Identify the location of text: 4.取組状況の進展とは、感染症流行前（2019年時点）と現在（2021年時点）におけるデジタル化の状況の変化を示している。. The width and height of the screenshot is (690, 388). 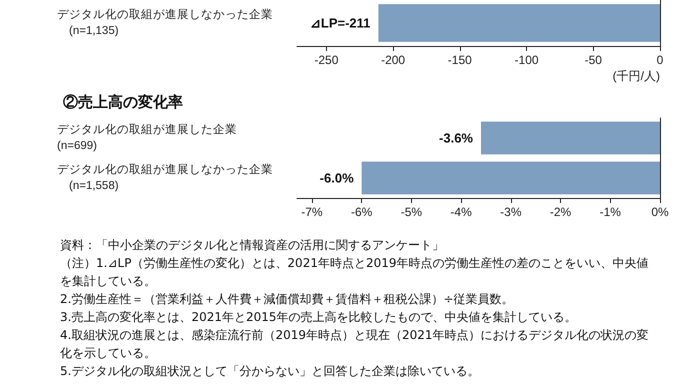
(355, 344).